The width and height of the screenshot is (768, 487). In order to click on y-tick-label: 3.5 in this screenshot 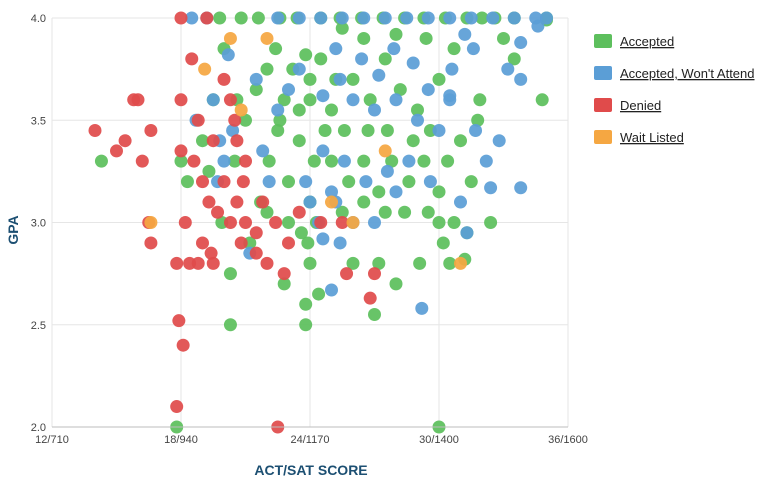, I will do `click(38, 121)`.